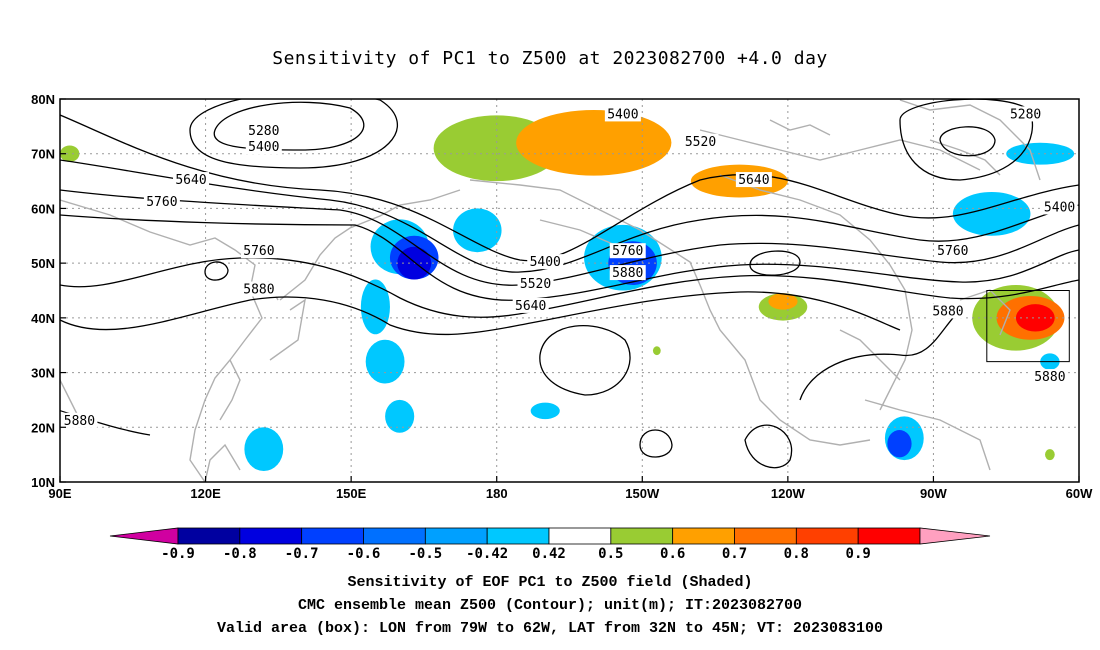  I want to click on contour-label: 5520, so click(535, 284).